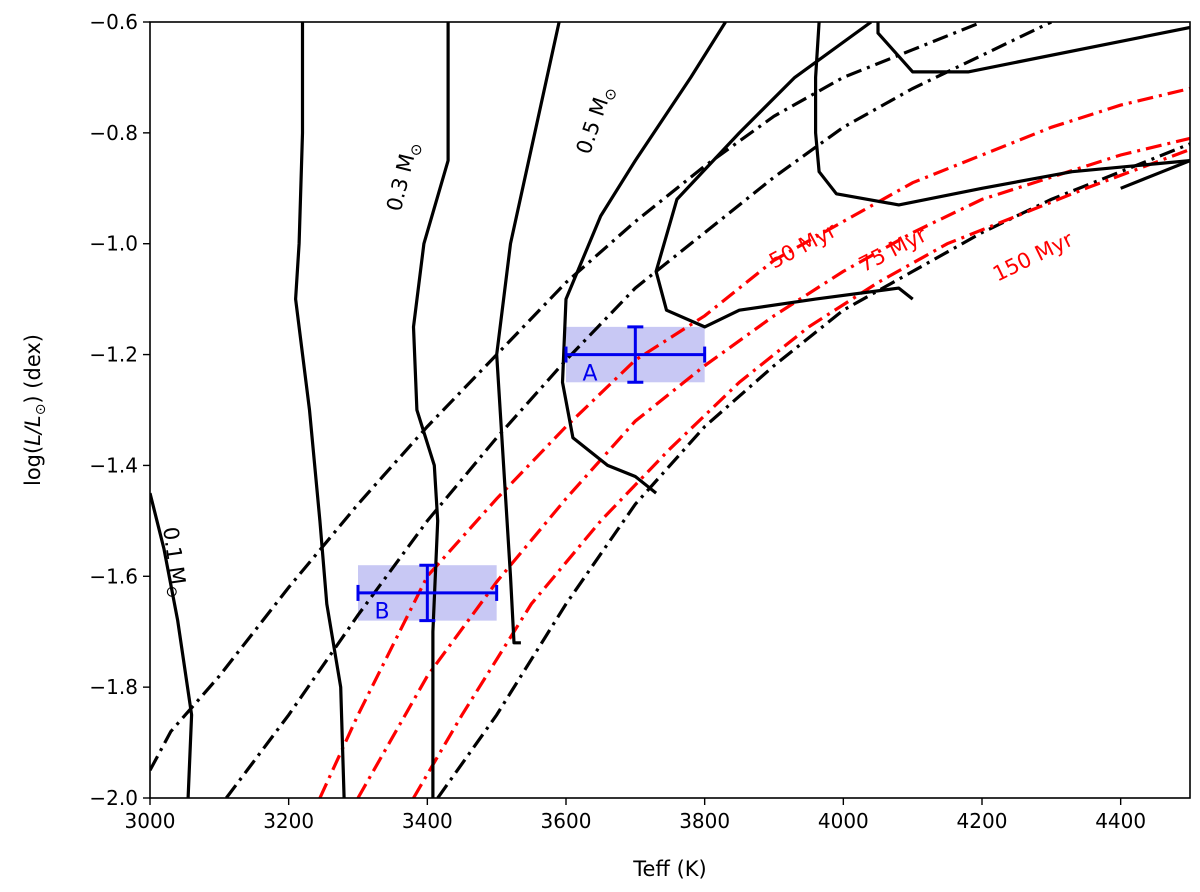 The image size is (1200, 892). I want to click on isochrone-label-150: 150 Myr, so click(1033, 256).